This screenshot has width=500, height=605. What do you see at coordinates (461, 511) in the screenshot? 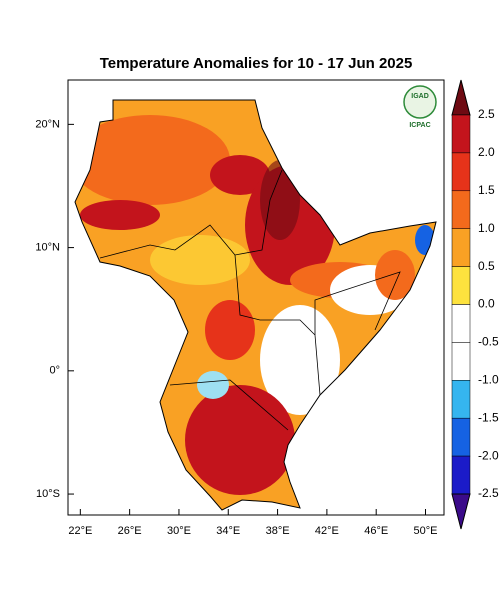
I see `colorbar-arrow-bottom` at bounding box center [461, 511].